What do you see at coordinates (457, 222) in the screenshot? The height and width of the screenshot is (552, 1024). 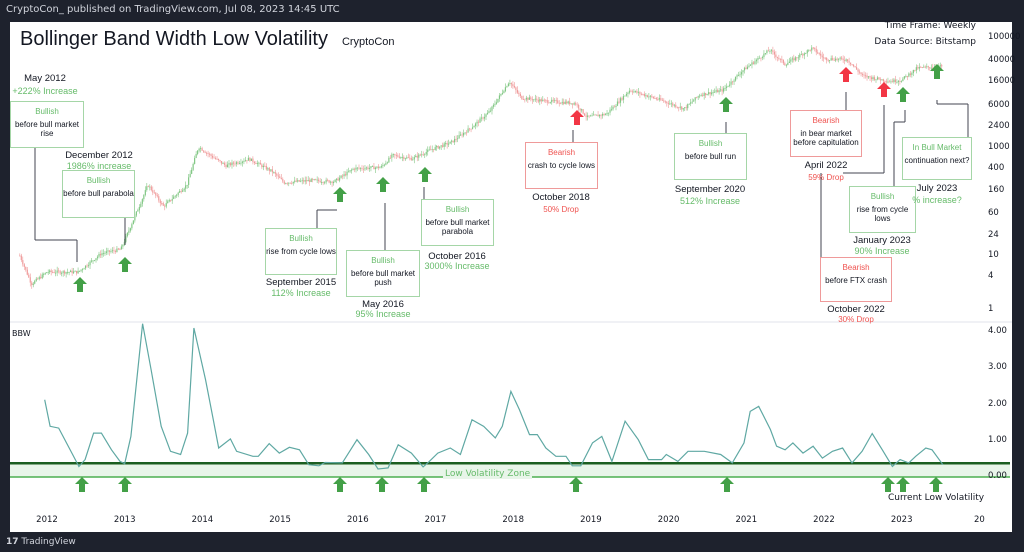 I see `annotation-box: Bullish before bull market parabola` at bounding box center [457, 222].